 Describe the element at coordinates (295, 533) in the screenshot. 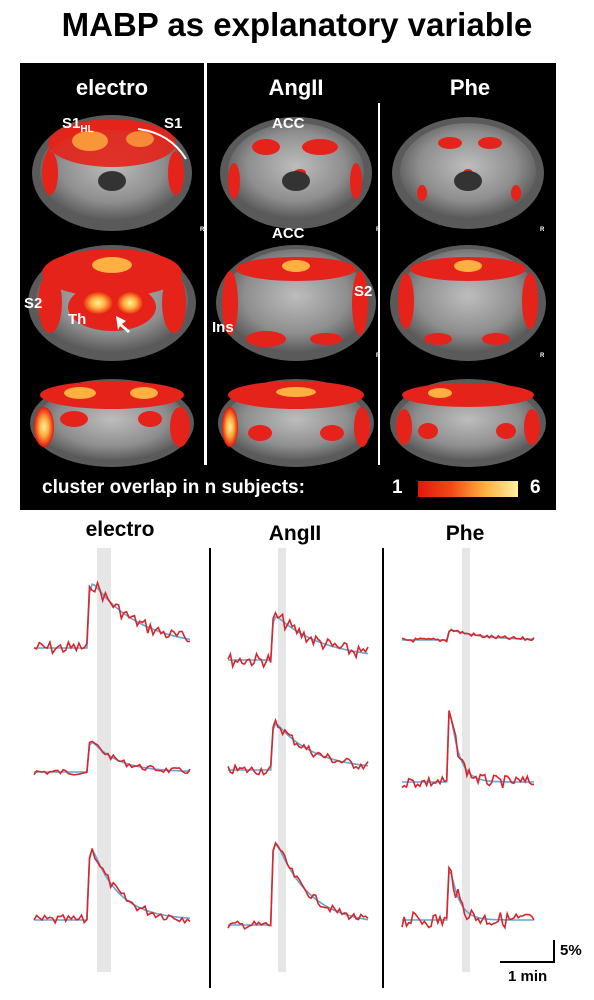

I see `ts-title-angii: AngII` at that location.